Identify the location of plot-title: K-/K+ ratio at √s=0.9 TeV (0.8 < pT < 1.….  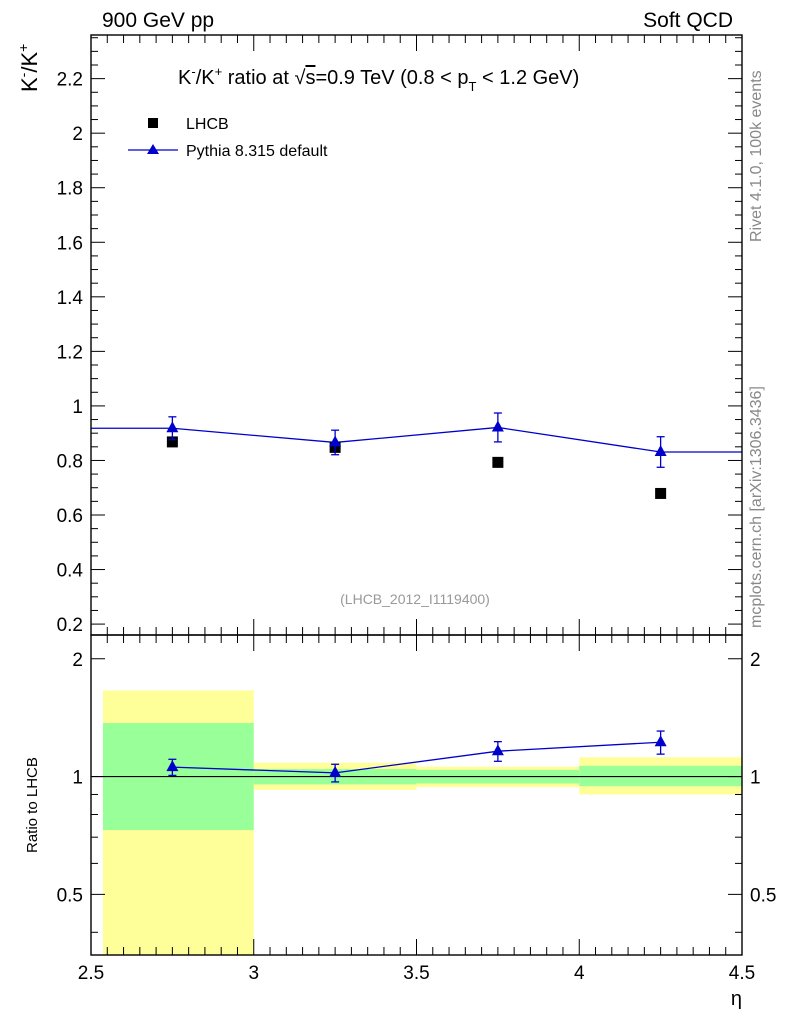
(378, 79).